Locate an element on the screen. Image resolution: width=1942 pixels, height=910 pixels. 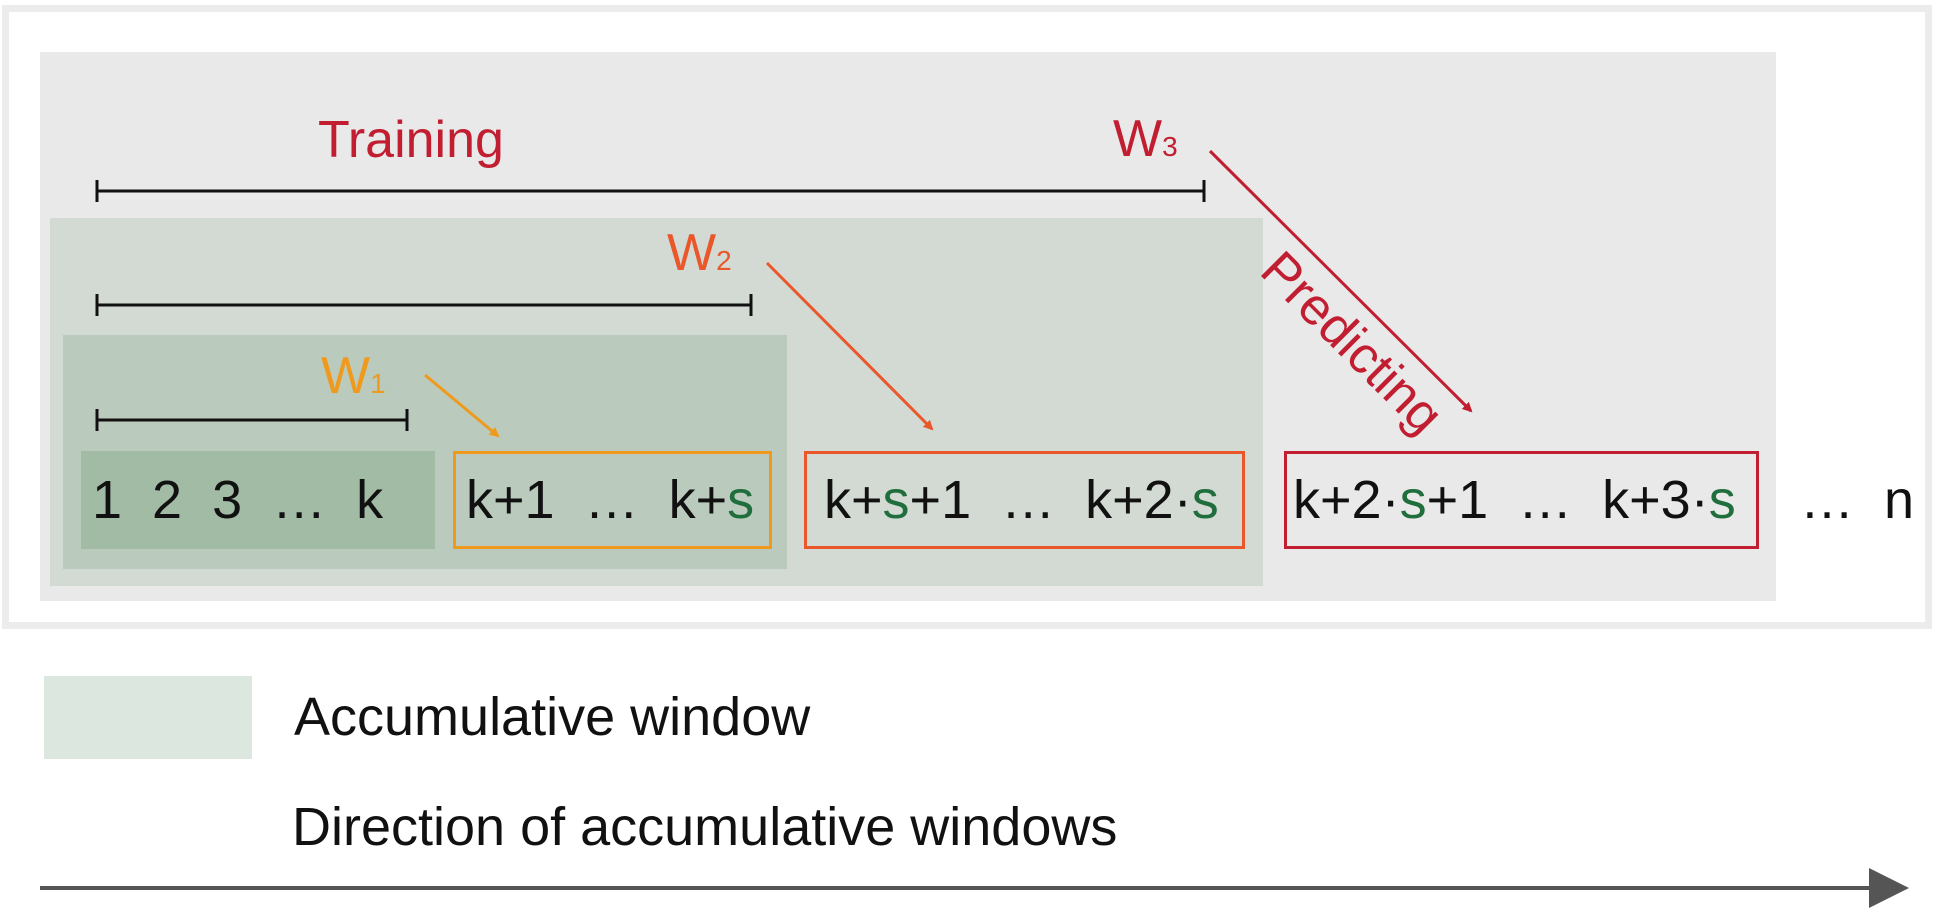
legend-direction: Direction of accumulative windows is located at coordinates (705, 827).